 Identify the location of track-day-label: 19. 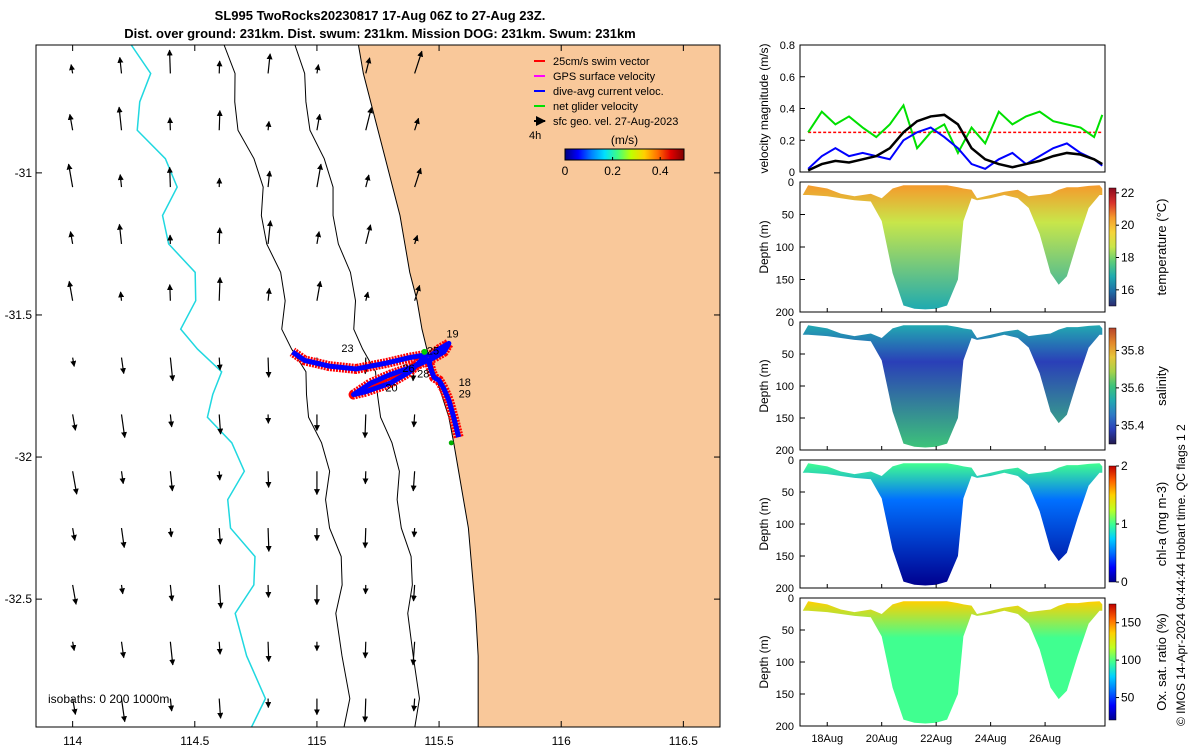
(452, 335).